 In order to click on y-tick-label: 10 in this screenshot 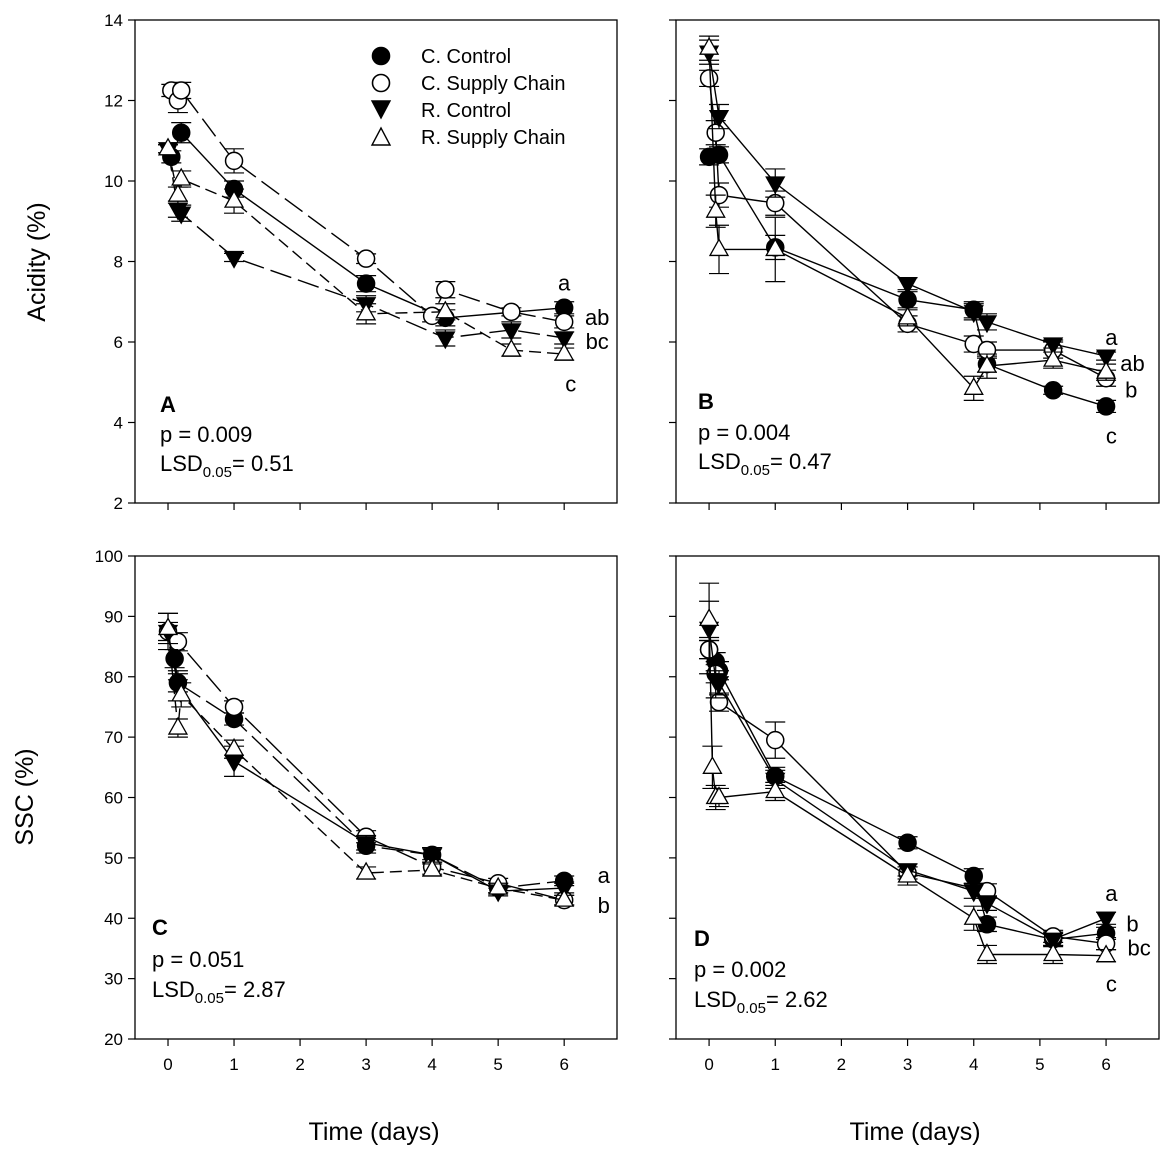, I will do `click(113, 181)`.